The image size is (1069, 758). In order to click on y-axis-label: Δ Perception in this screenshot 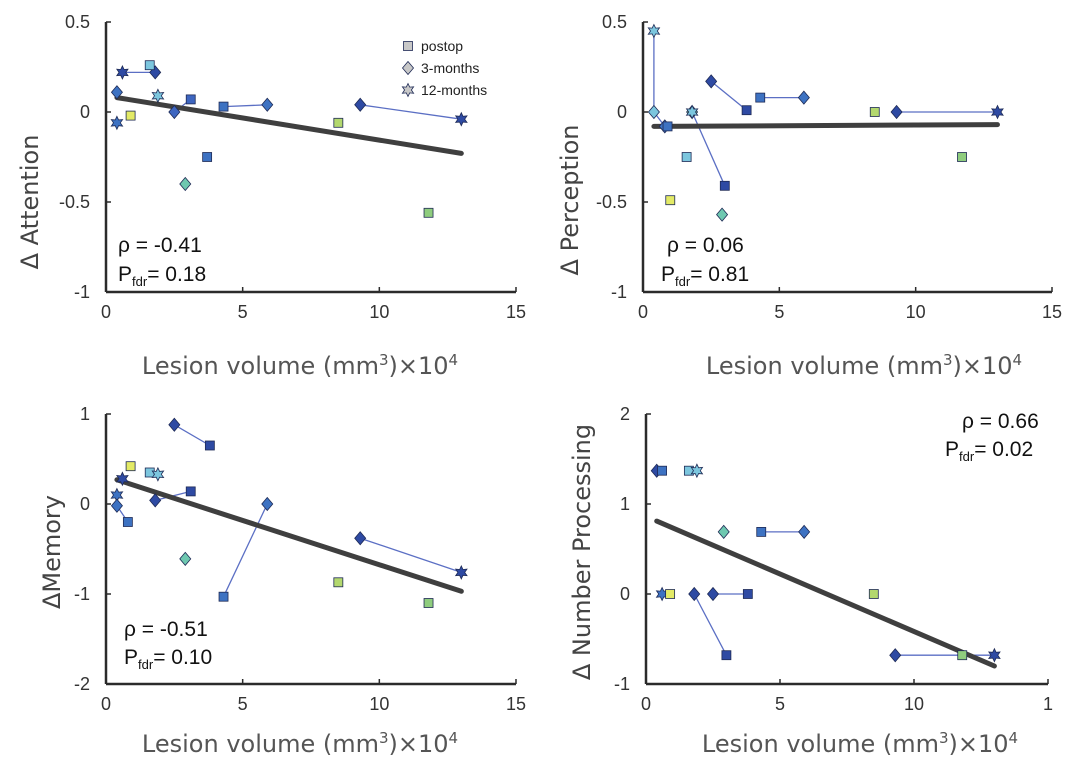, I will do `click(570, 200)`.